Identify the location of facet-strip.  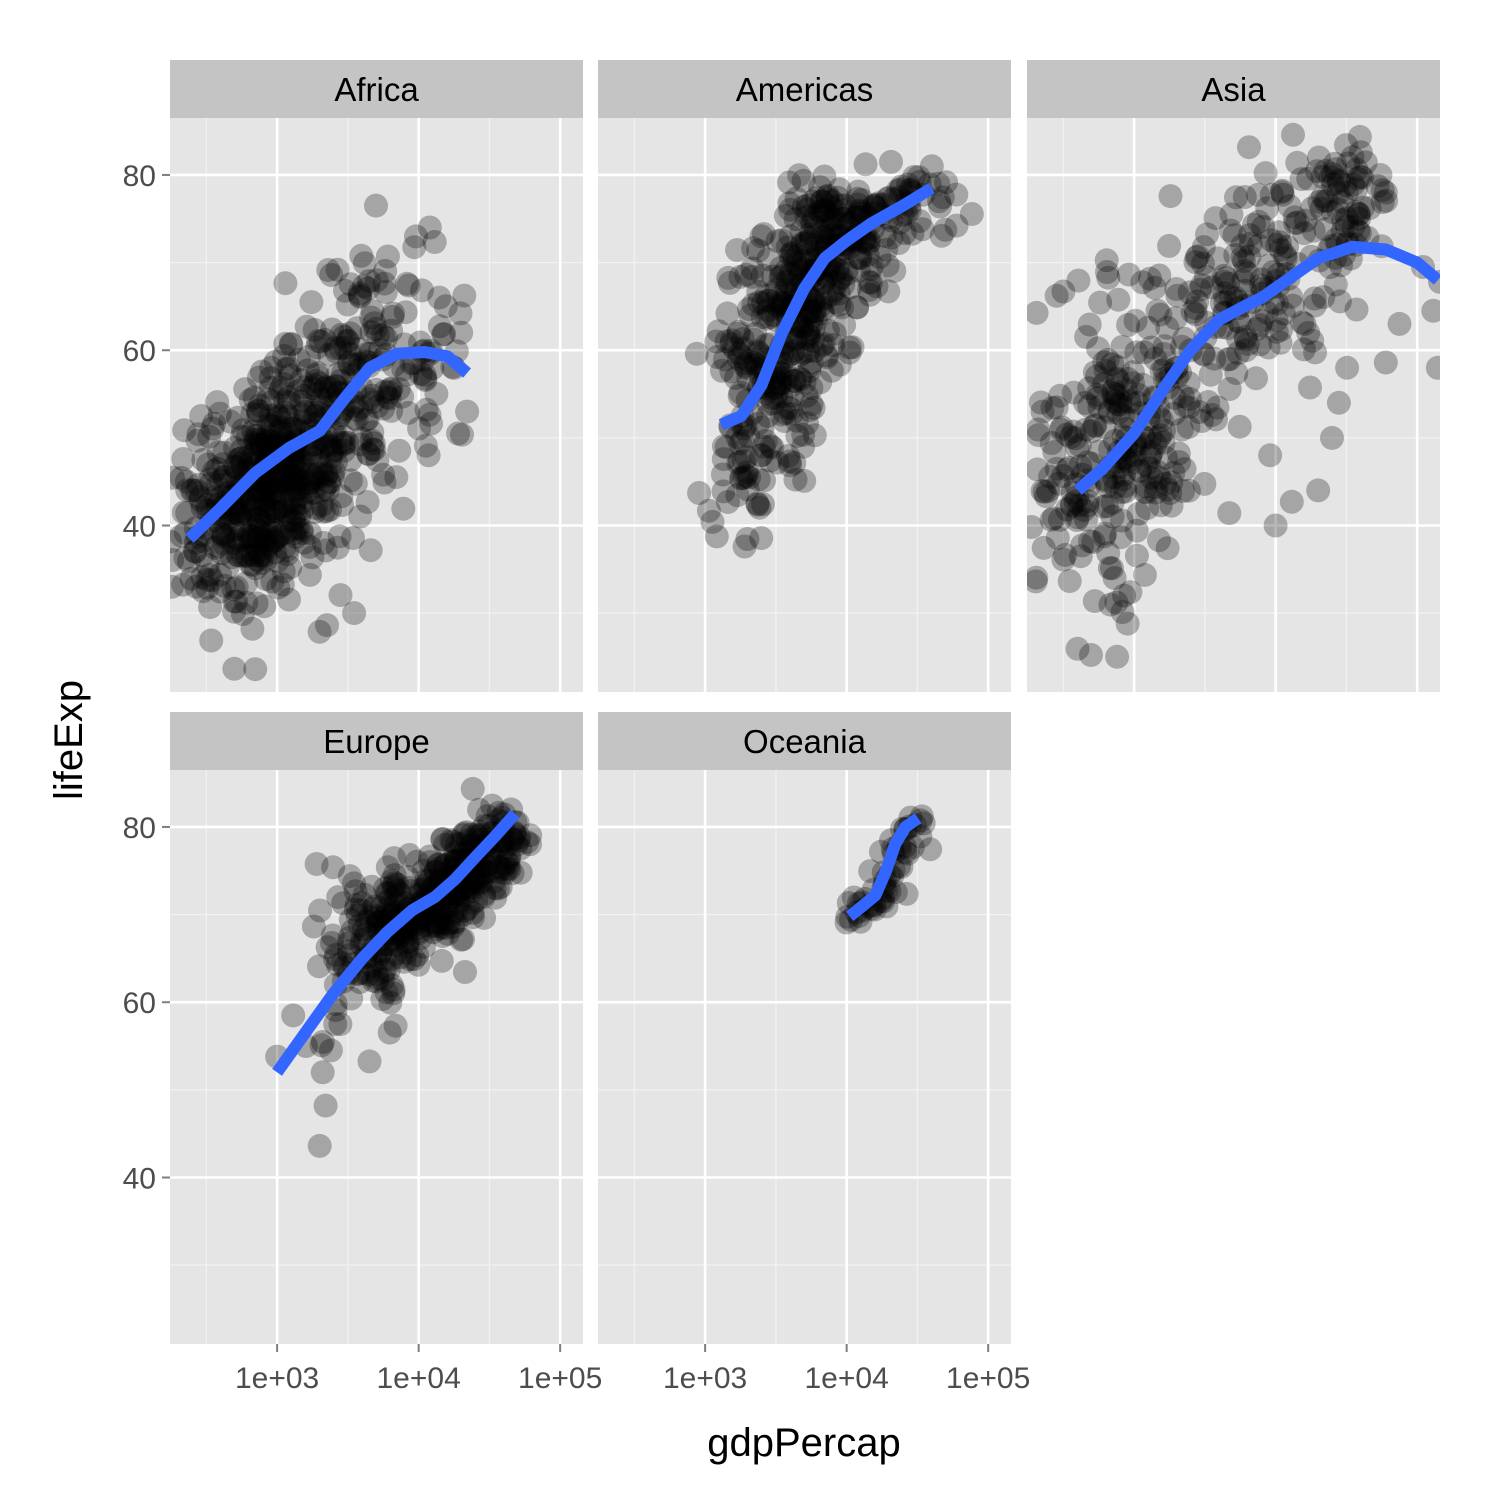
(804, 741).